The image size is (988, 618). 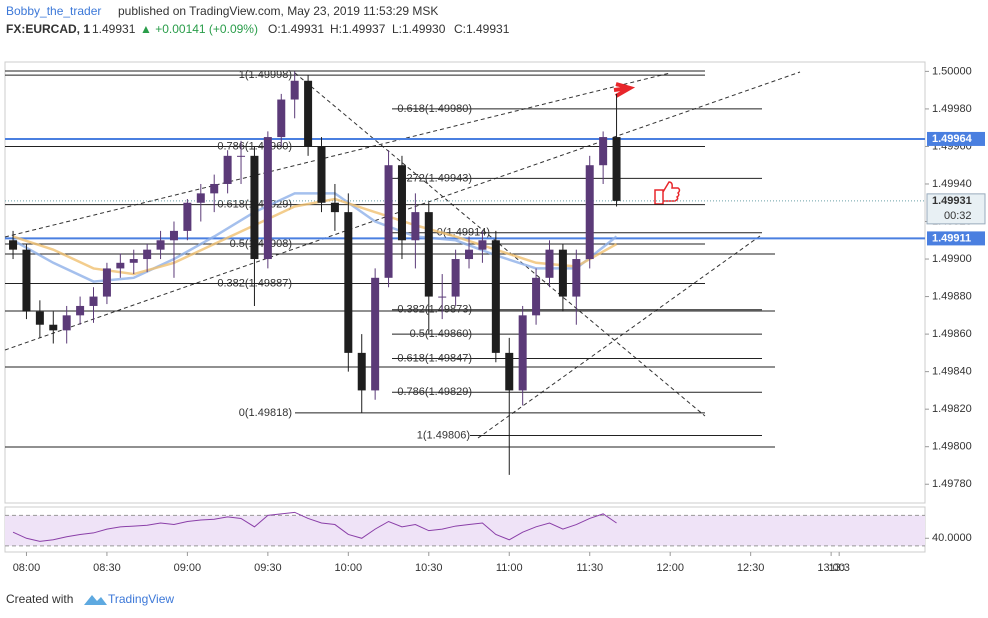 I want to click on fib-label: 1(1.49998), so click(x=265, y=75).